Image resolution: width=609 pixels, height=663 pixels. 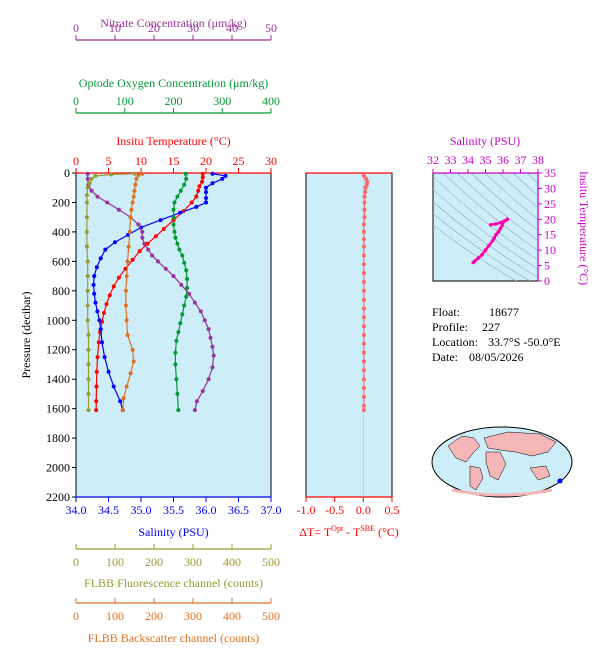 What do you see at coordinates (348, 344) in the screenshot?
I see `delta-t-content: -1.0 -0.5 0.0 0.5` at bounding box center [348, 344].